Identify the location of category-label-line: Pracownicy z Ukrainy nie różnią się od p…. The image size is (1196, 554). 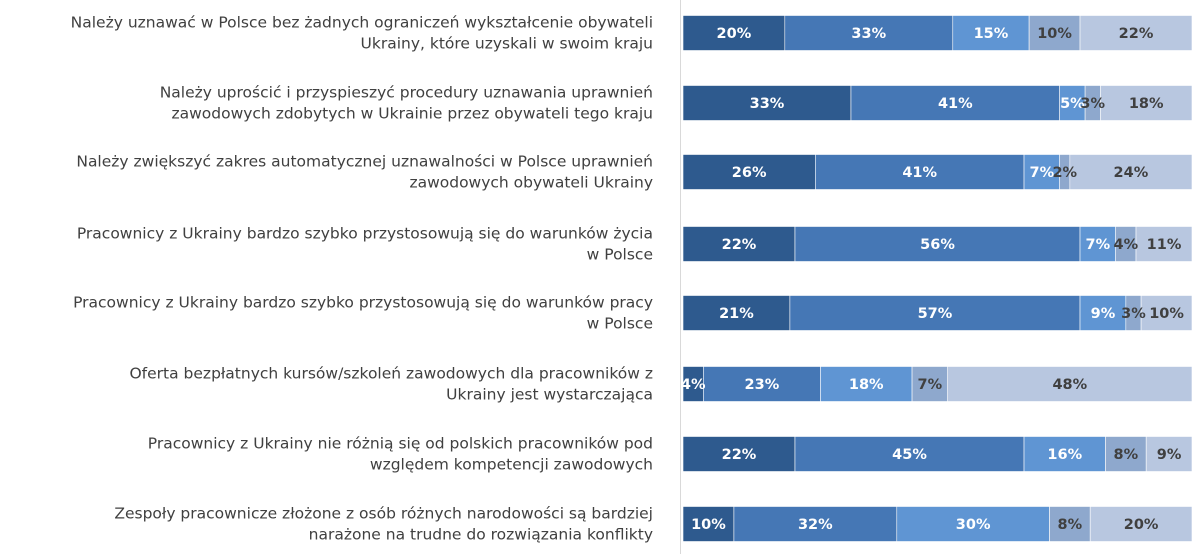
(400, 444).